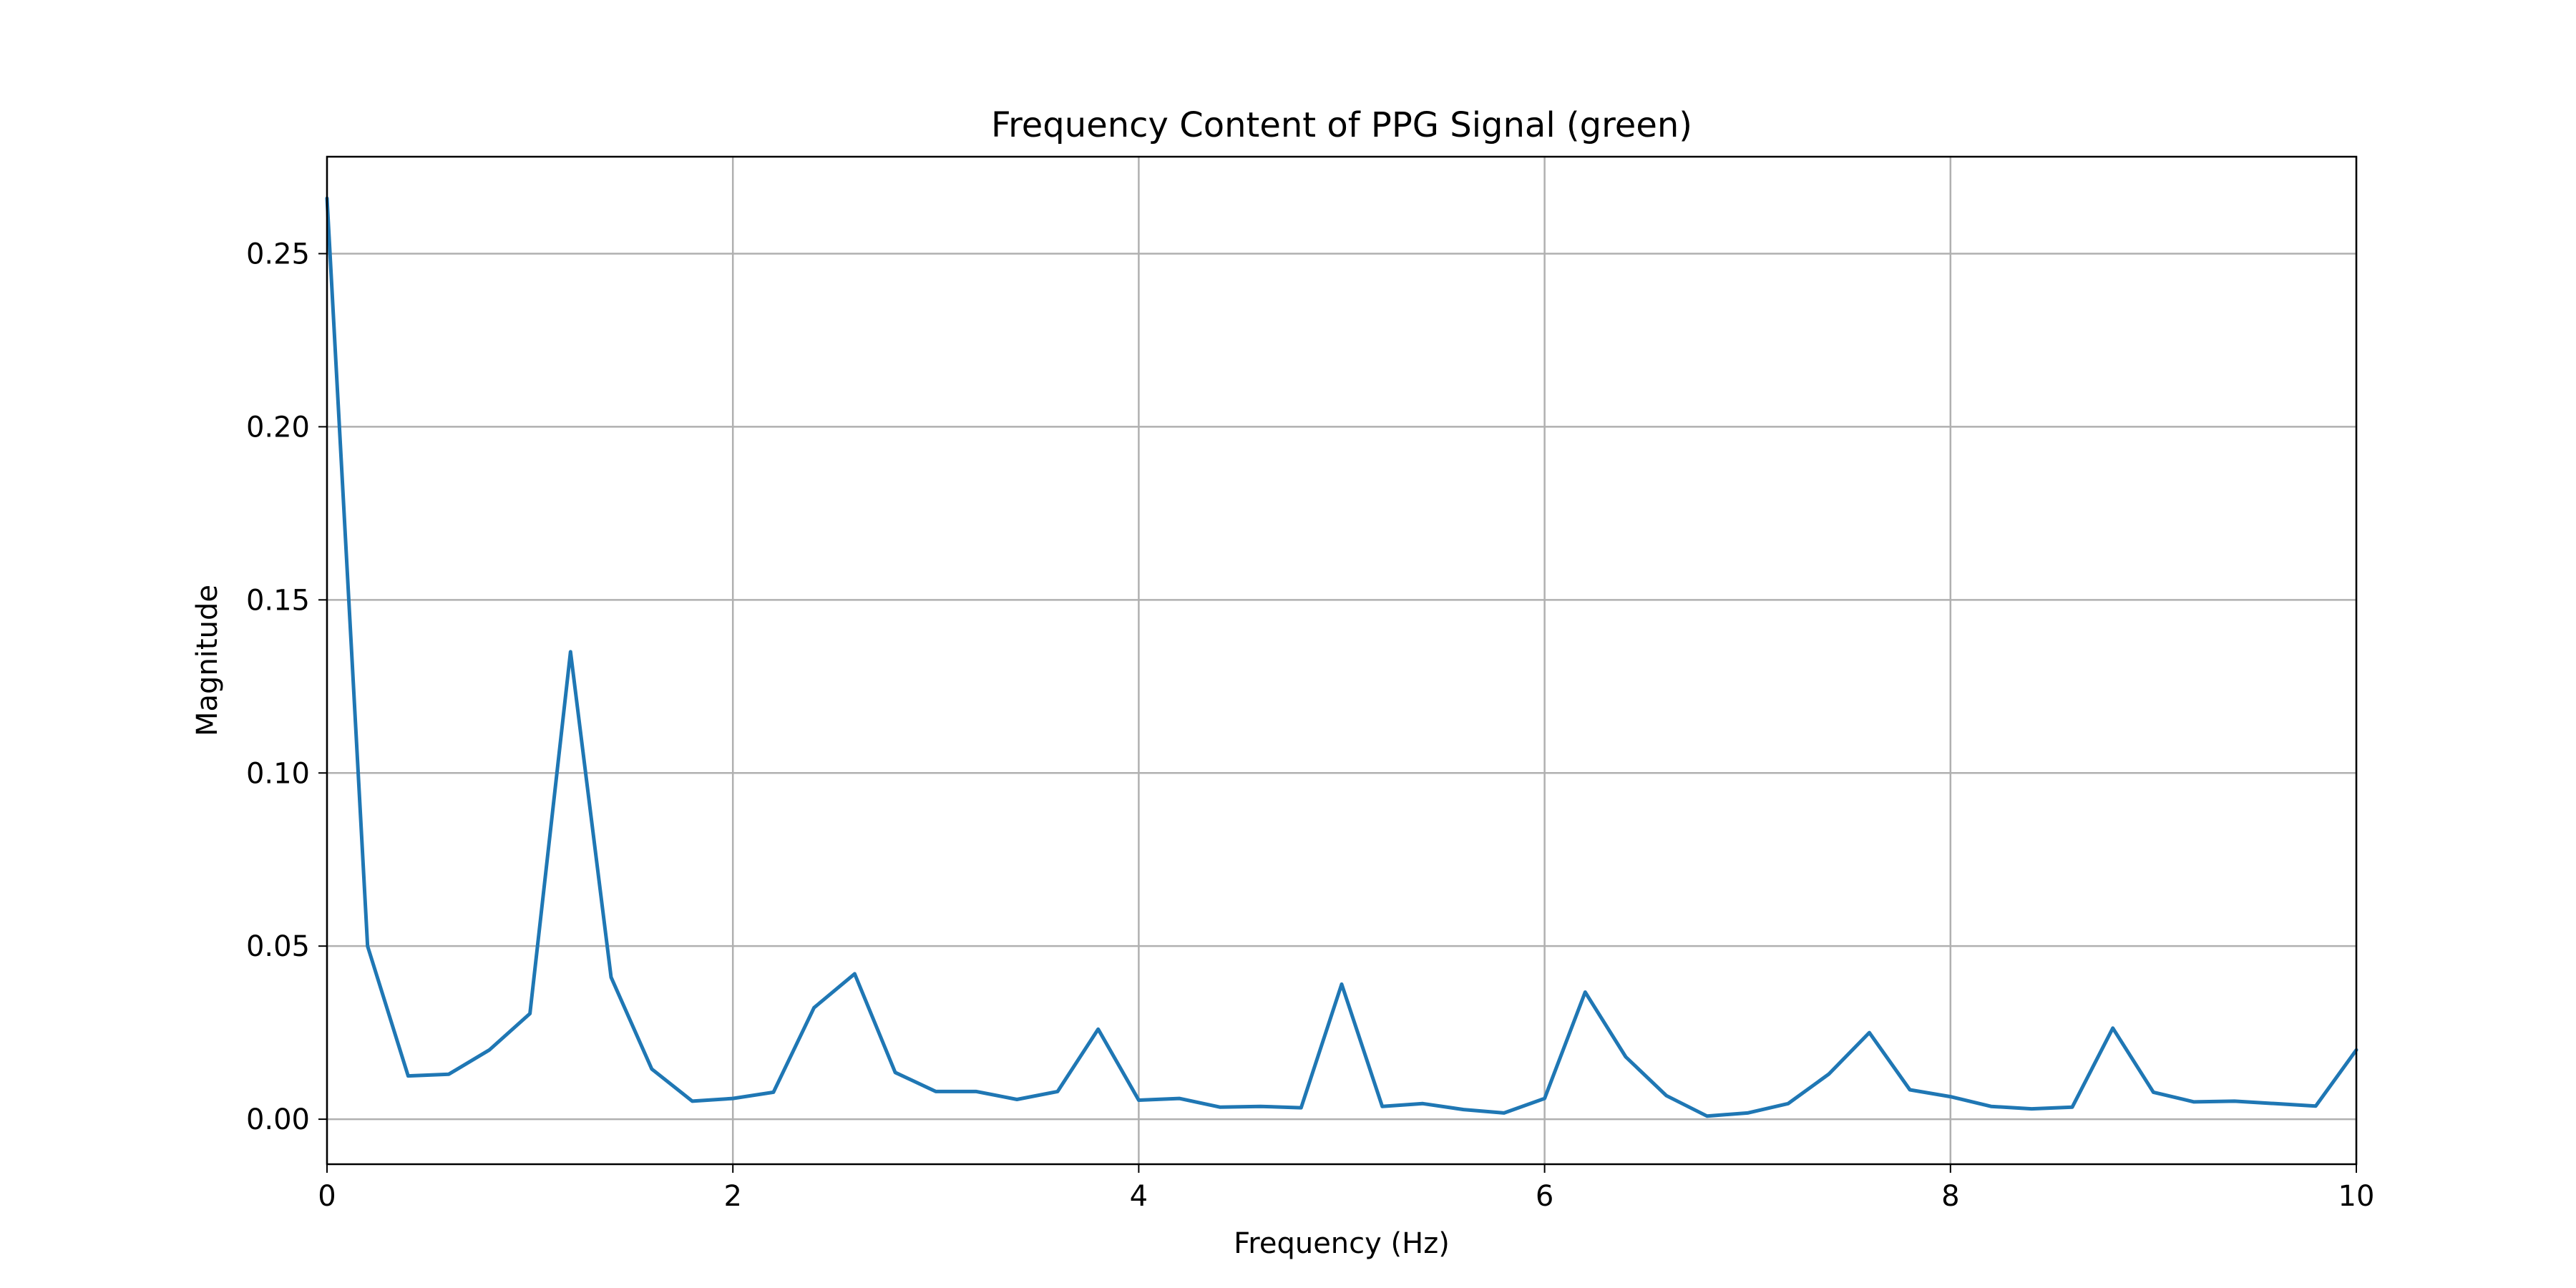 This screenshot has width=2576, height=1288. Describe the element at coordinates (208, 660) in the screenshot. I see `y-axis-label: Magnitude` at that location.